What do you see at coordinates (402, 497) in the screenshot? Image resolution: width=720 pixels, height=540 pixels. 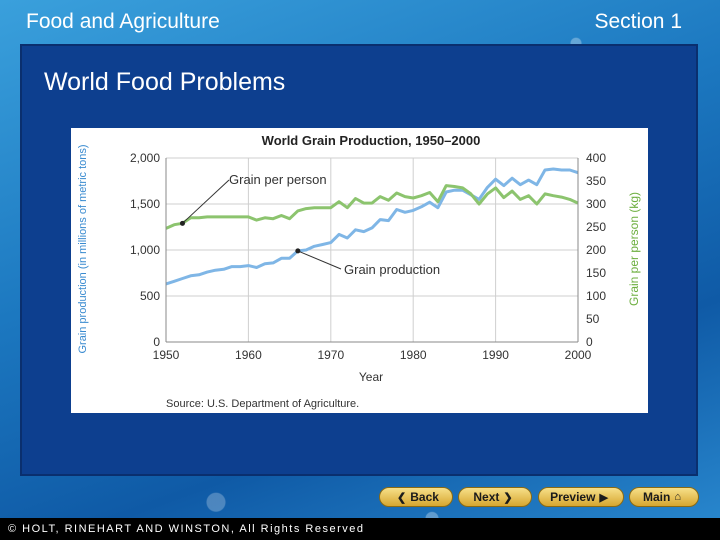 I see `chevron-left-icon: ❮` at bounding box center [402, 497].